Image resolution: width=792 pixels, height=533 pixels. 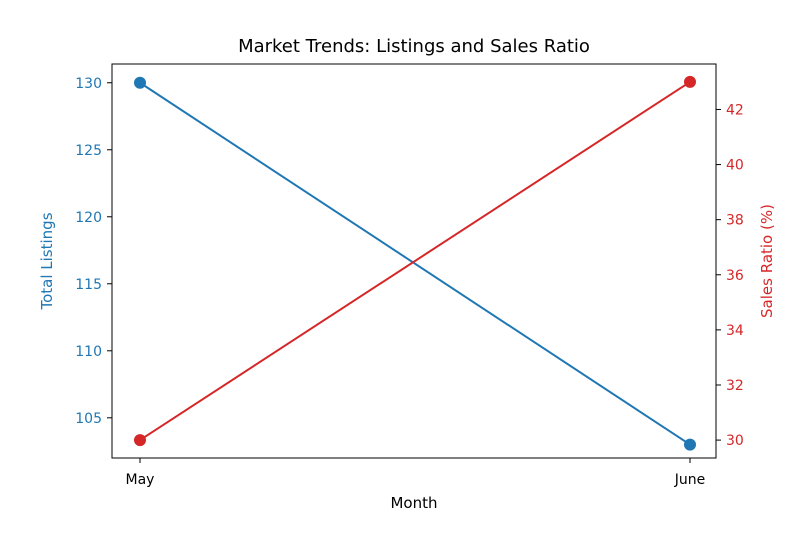 What do you see at coordinates (47, 261) in the screenshot?
I see `left-axis-label: Total Listings` at bounding box center [47, 261].